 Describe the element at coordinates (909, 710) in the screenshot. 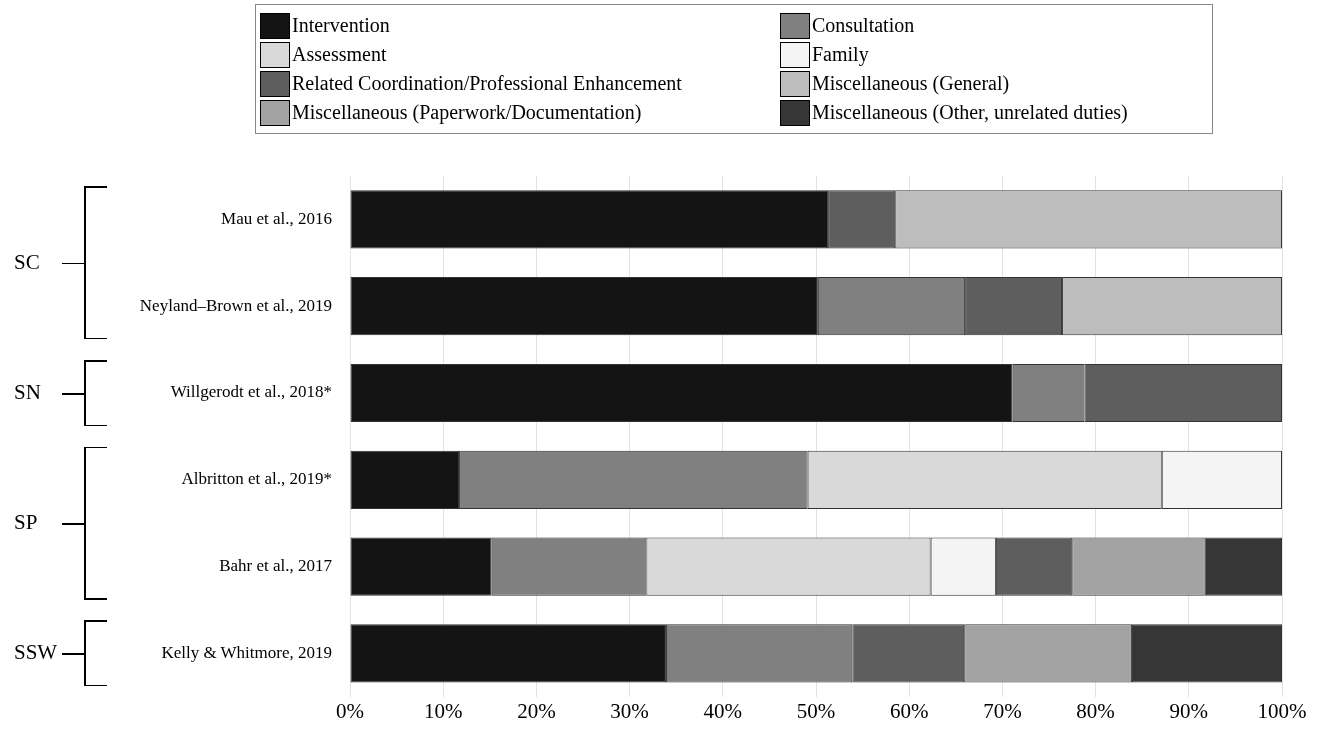

I see `x-tick-label: 60%` at that location.